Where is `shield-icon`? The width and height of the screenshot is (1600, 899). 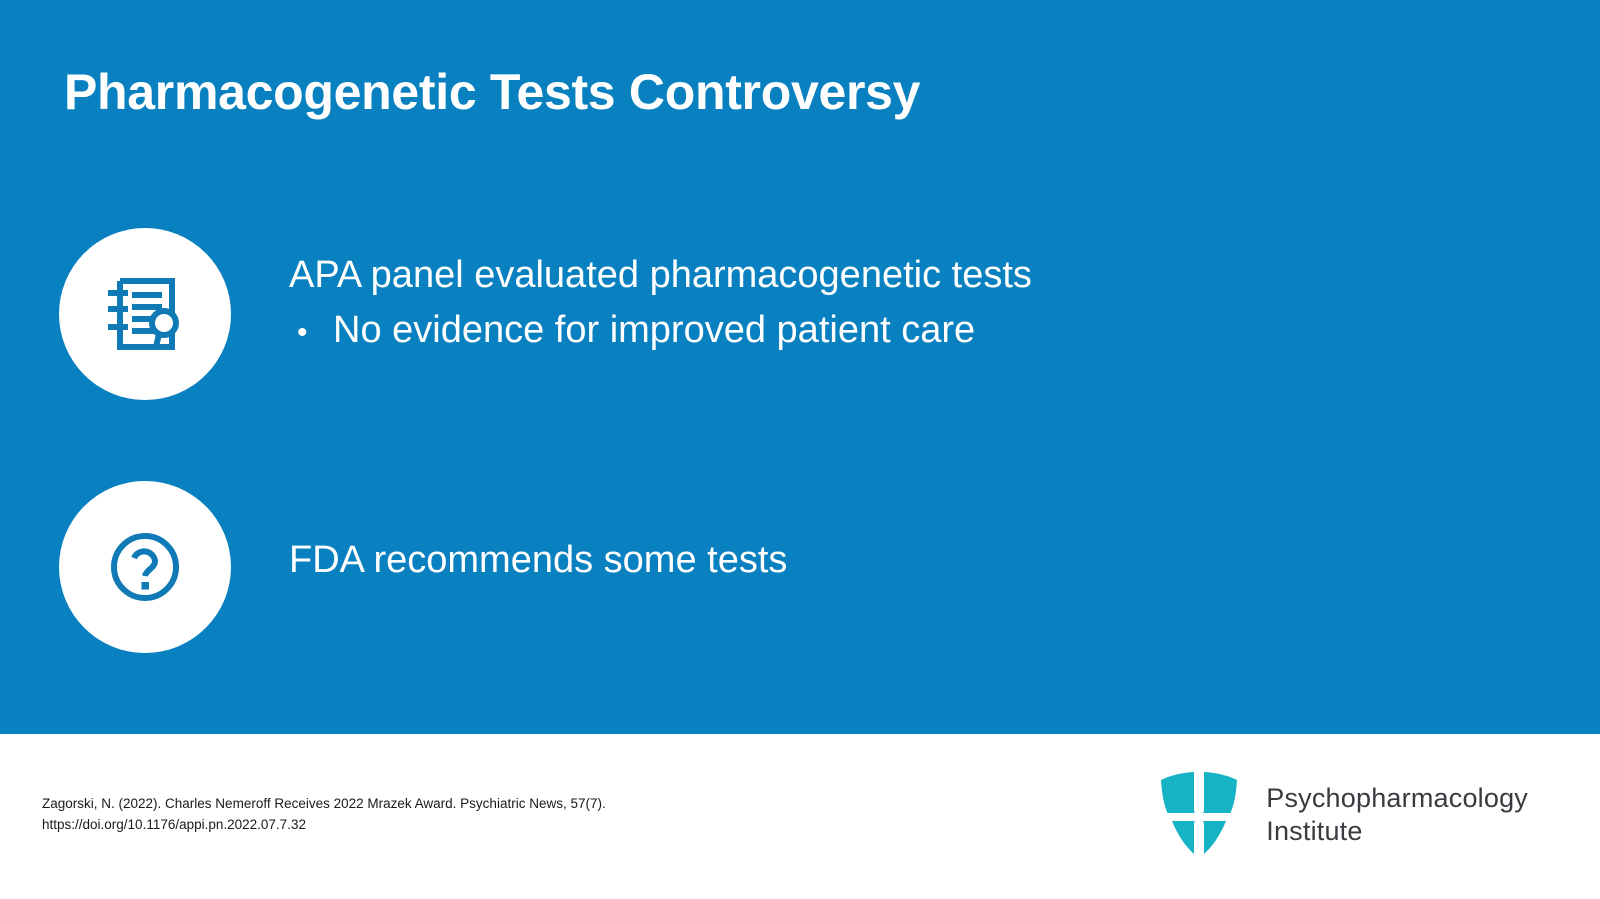
shield-icon is located at coordinates (1199, 814).